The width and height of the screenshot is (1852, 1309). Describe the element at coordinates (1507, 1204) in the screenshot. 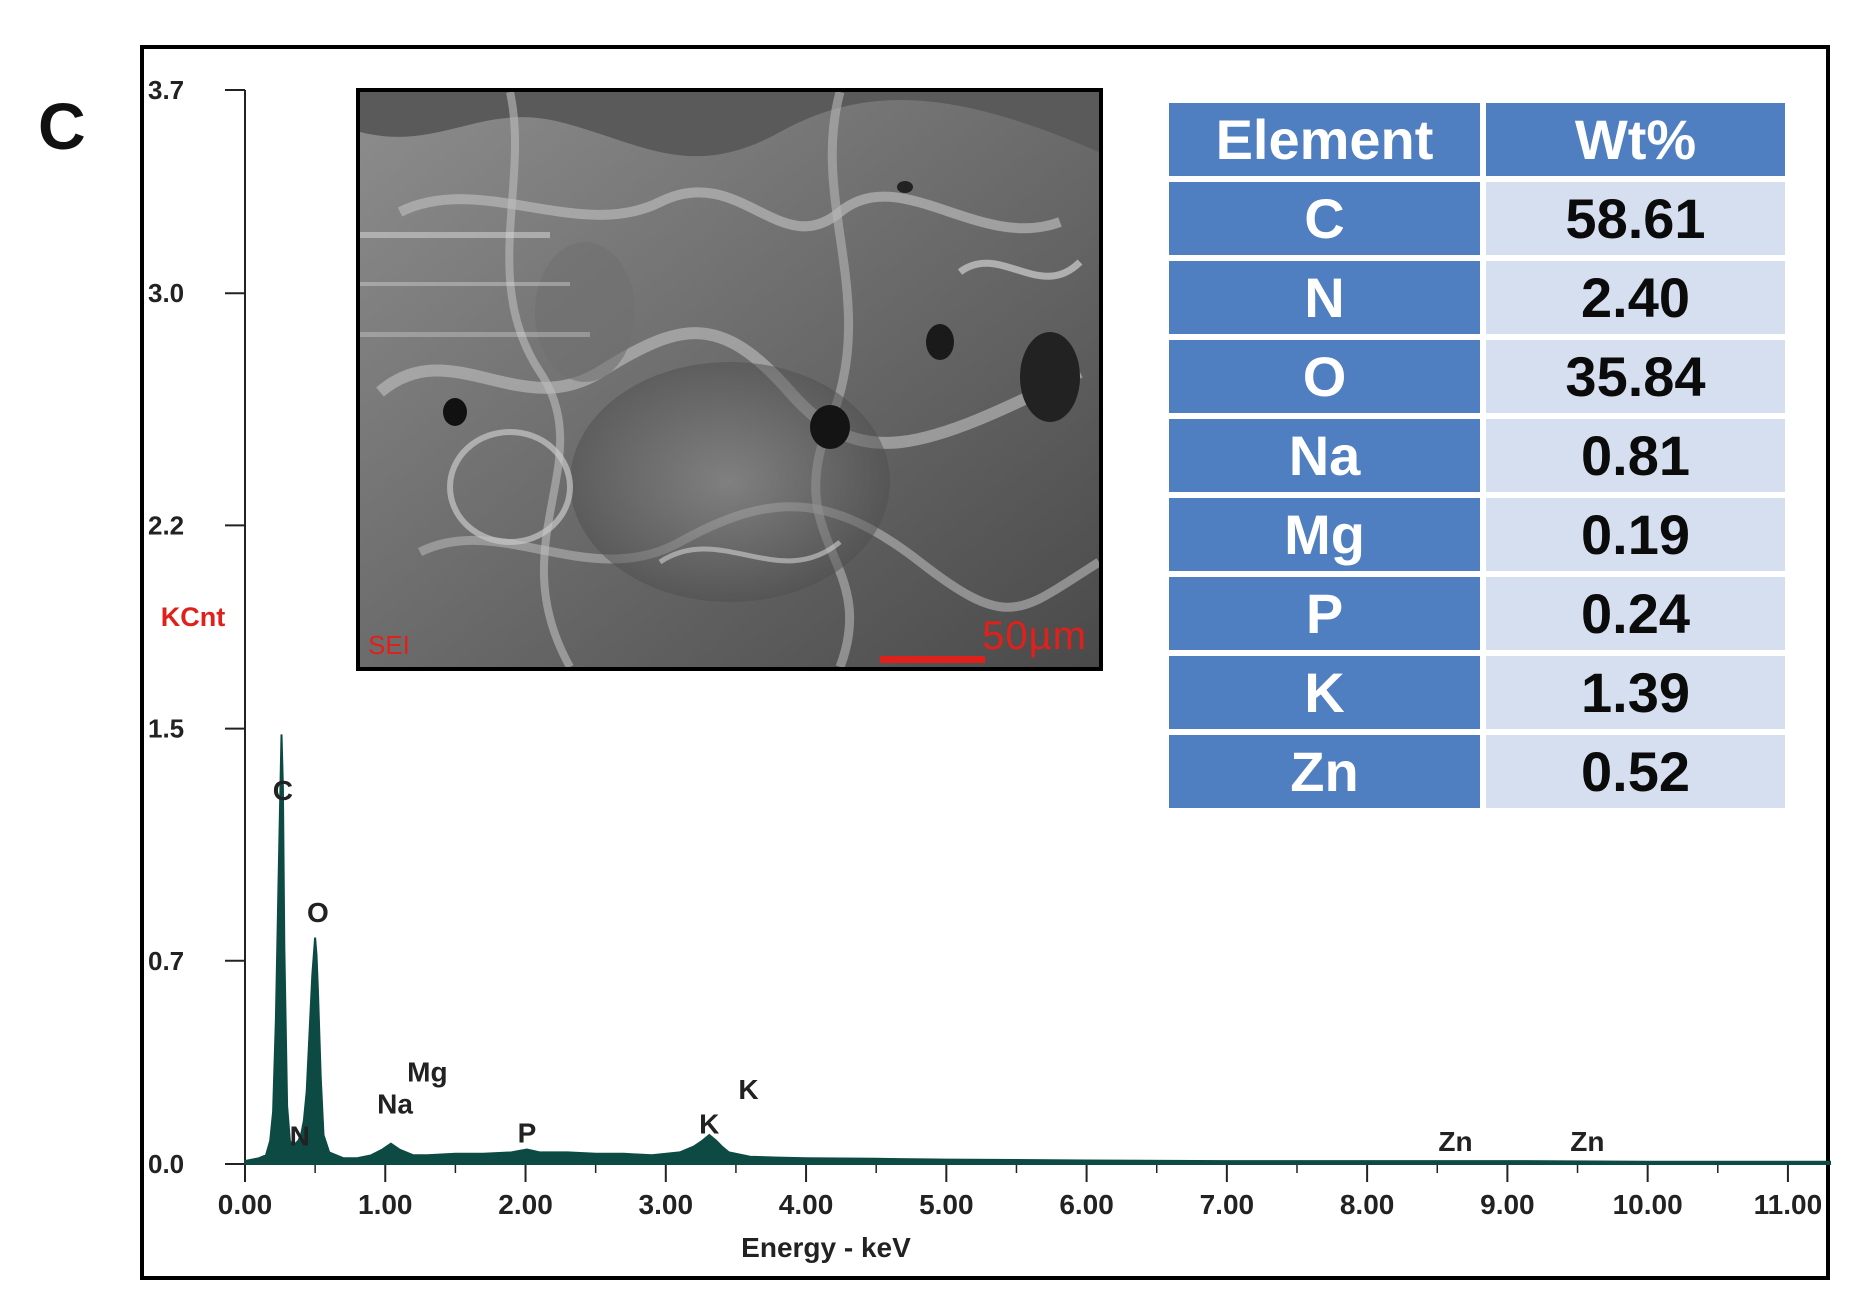

I see `x-tick-label: 9.00` at that location.